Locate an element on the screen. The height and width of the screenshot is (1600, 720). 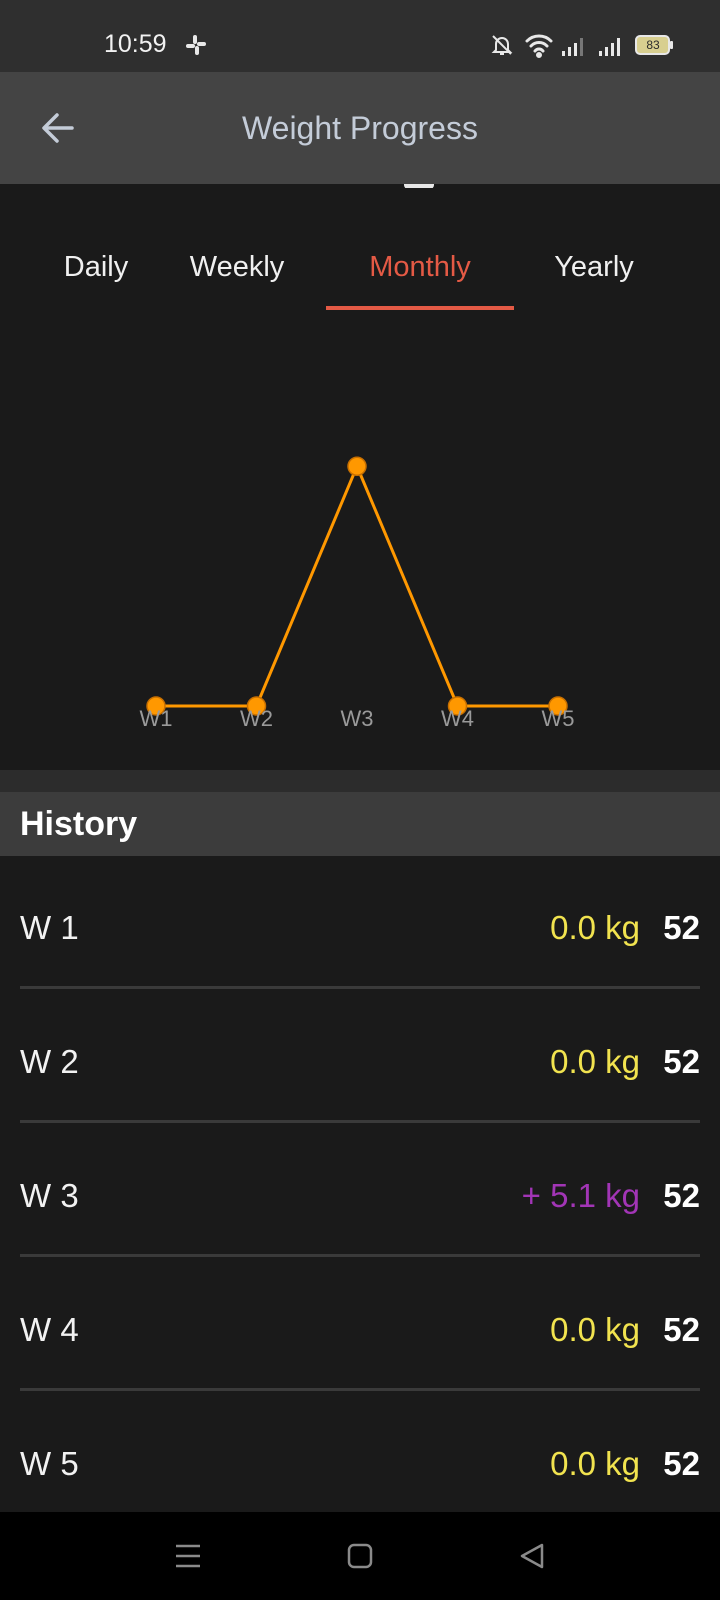
battery-level: 83 is located at coordinates (653, 45).